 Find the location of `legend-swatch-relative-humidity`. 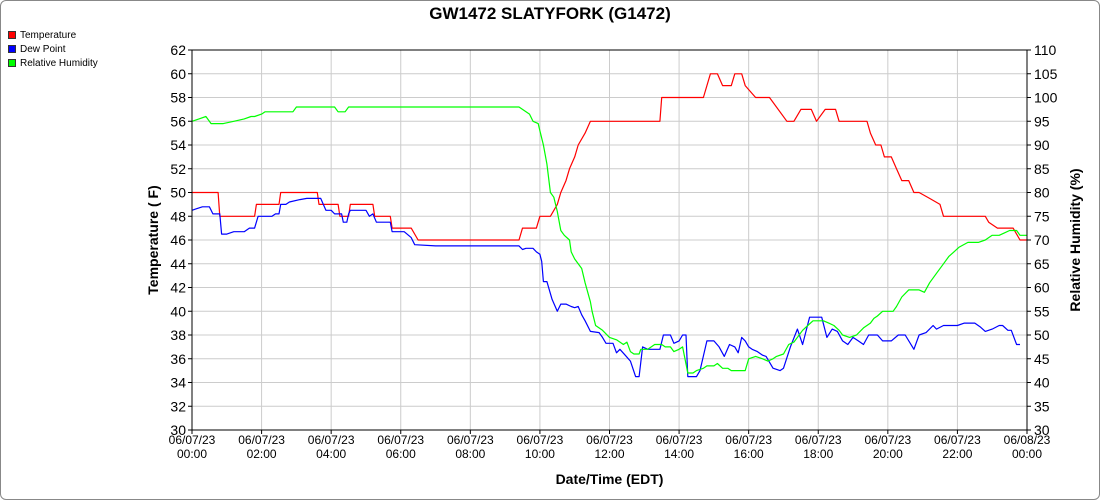

legend-swatch-relative-humidity is located at coordinates (12, 63).